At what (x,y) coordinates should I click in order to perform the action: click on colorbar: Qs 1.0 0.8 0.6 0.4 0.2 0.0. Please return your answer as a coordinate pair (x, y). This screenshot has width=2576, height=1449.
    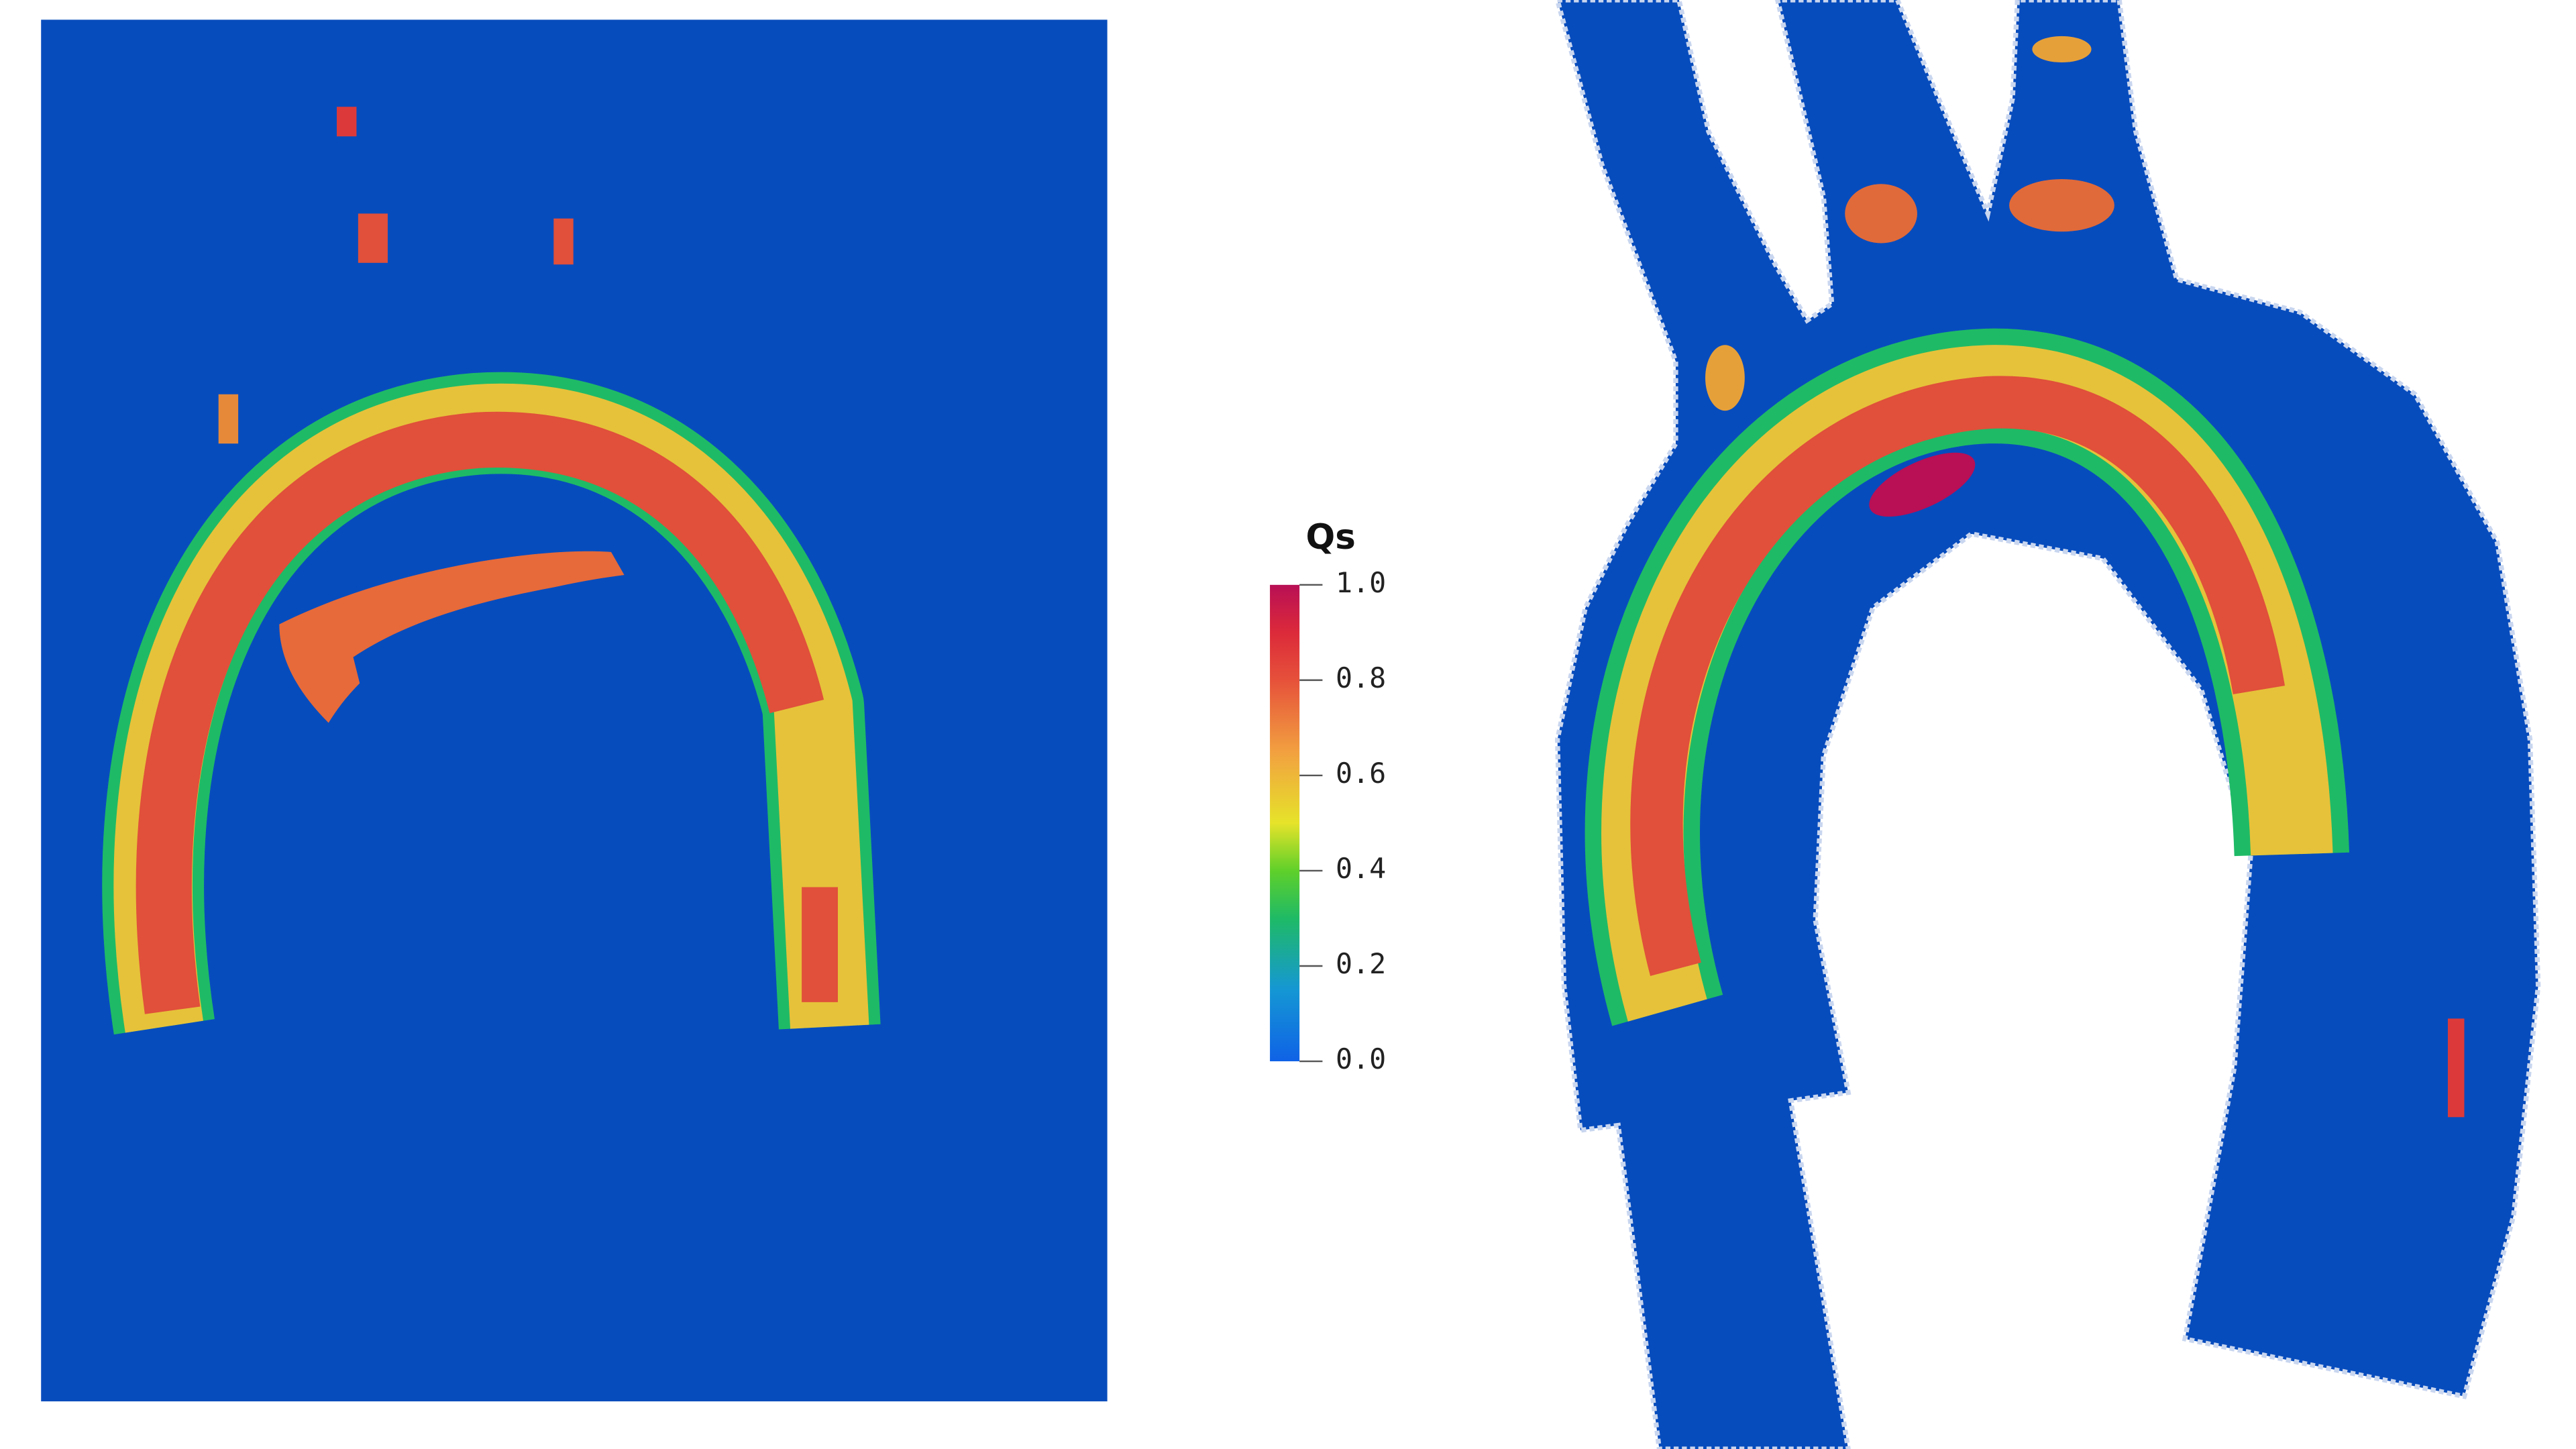
    Looking at the image, I should click on (1328, 796).